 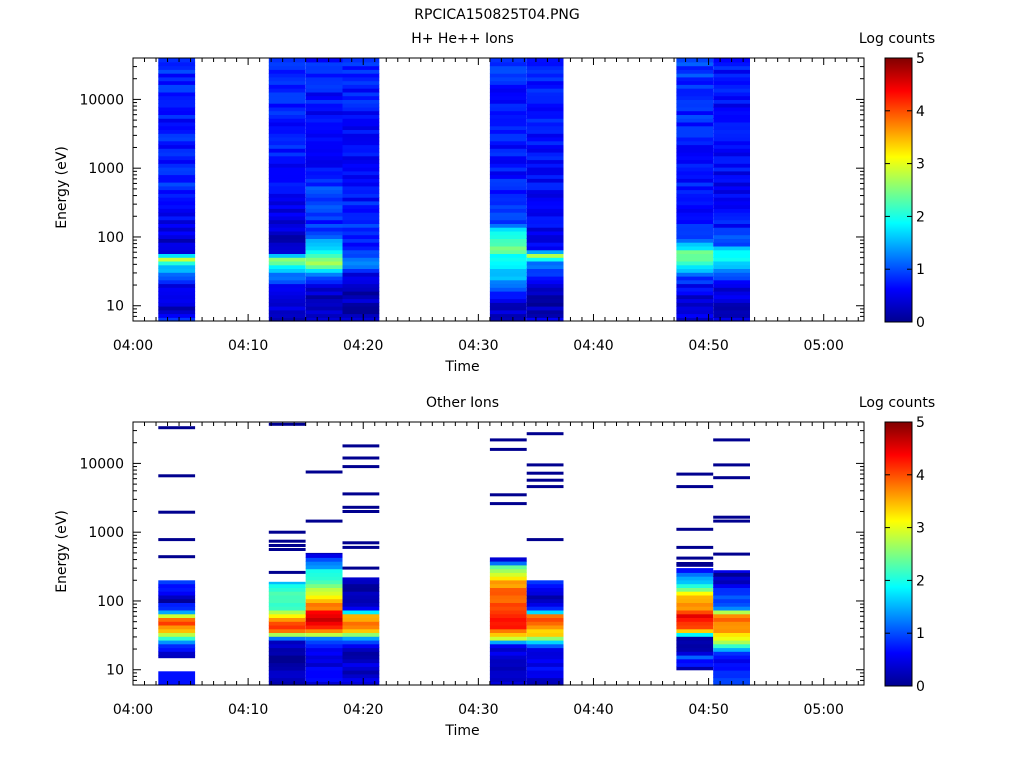 I want to click on x-tick-label: 04:10, so click(x=248, y=710).